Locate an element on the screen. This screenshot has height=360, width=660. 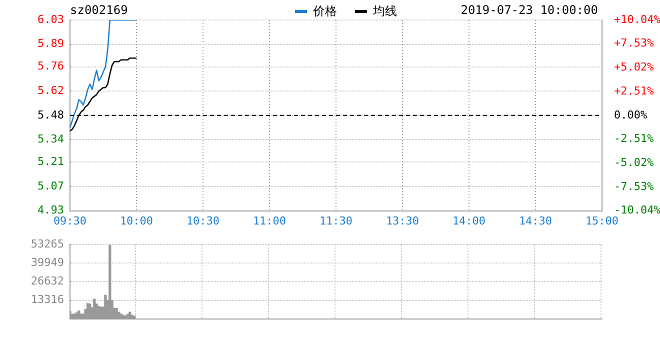
y2-tick-label: +2.51% is located at coordinates (634, 91).